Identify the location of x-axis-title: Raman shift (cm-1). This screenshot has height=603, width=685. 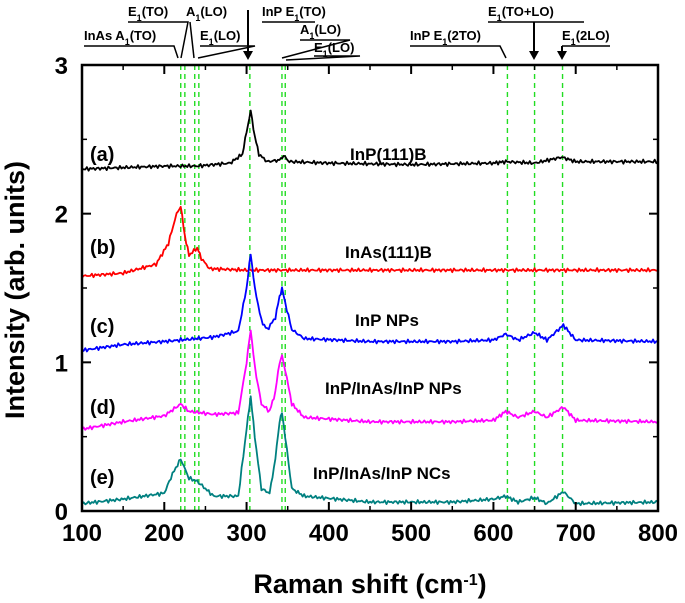
(369, 584).